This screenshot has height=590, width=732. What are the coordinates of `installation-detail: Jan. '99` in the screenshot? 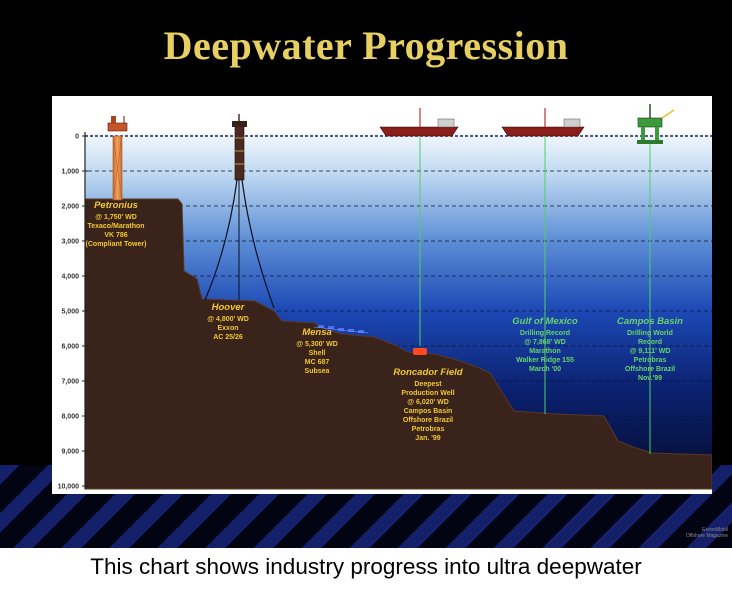 It's located at (428, 438).